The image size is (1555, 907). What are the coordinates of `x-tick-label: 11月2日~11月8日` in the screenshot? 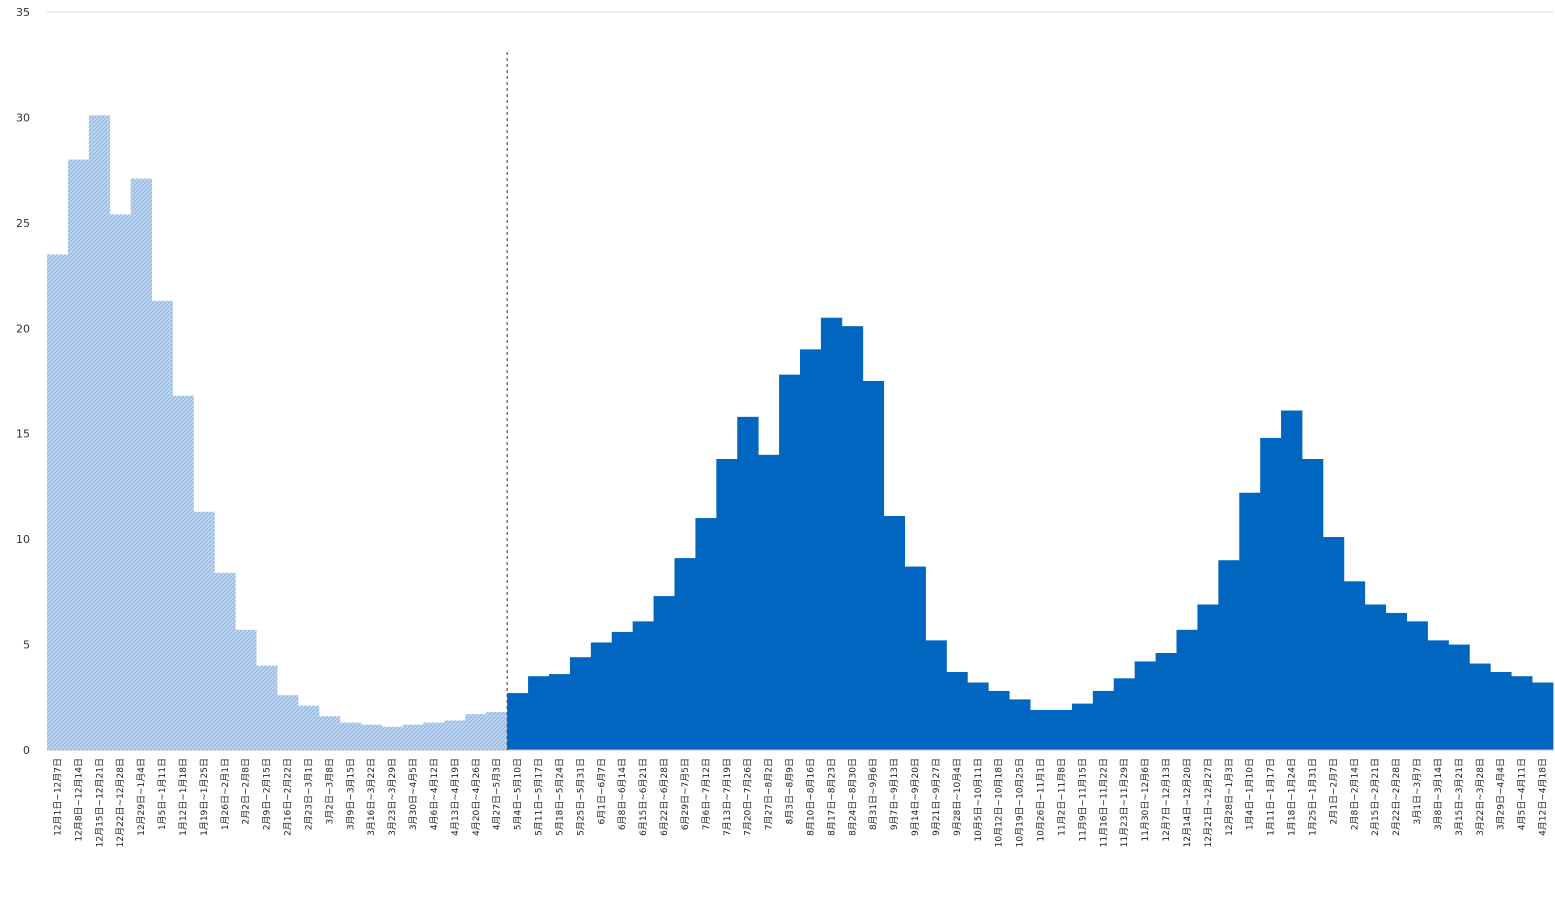 It's located at (1061, 797).